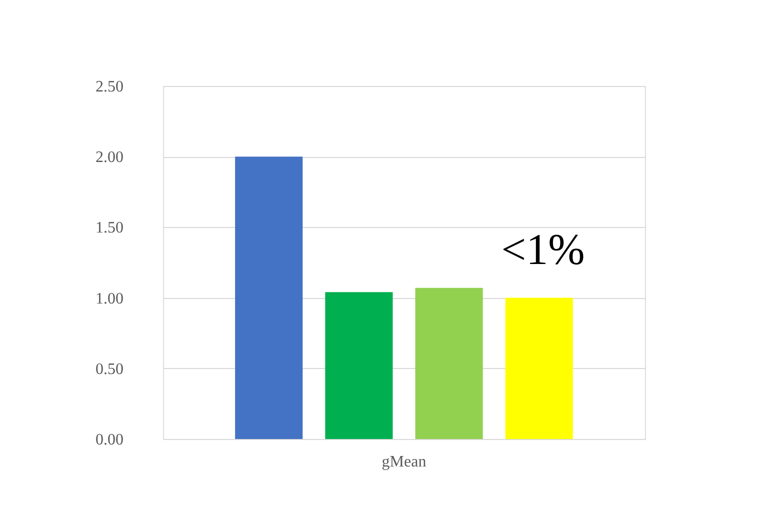 The width and height of the screenshot is (765, 510). Describe the element at coordinates (110, 299) in the screenshot. I see `y-tick-label: 1.00` at that location.